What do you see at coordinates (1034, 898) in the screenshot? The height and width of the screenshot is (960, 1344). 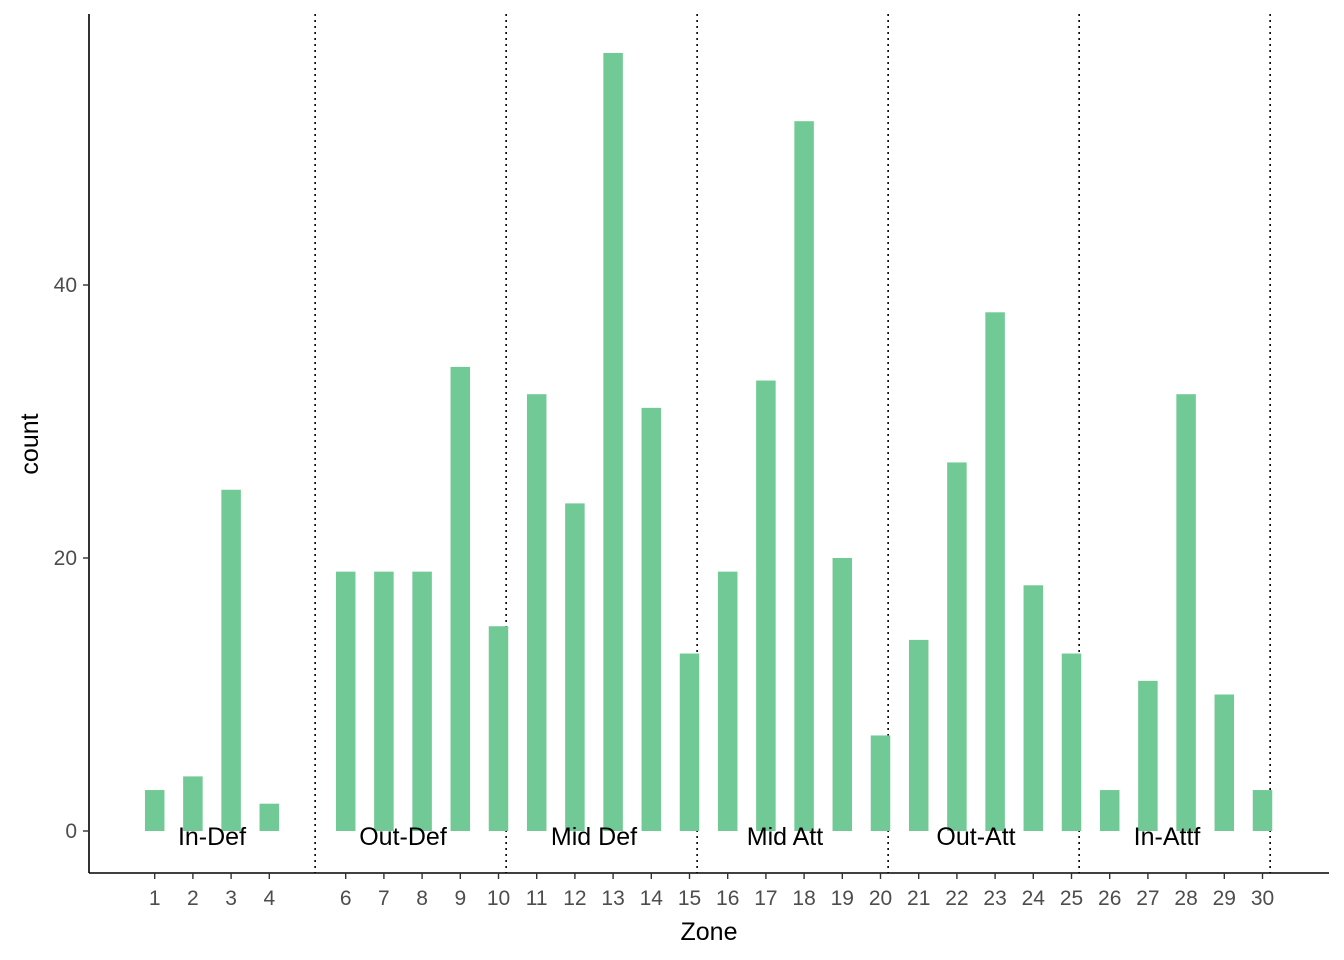 I see `x-tick-label: 24` at bounding box center [1034, 898].